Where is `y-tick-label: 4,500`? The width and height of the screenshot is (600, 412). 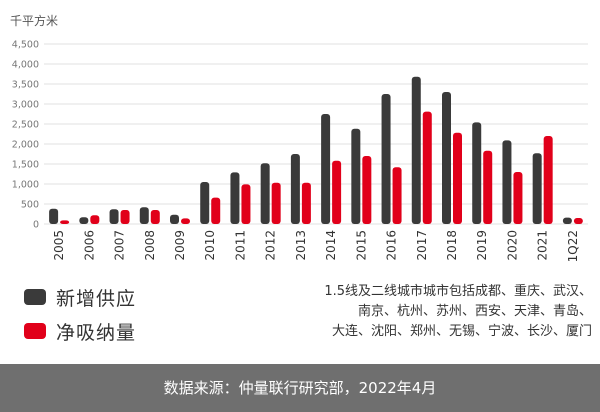 y-tick-label: 4,500 is located at coordinates (25, 45).